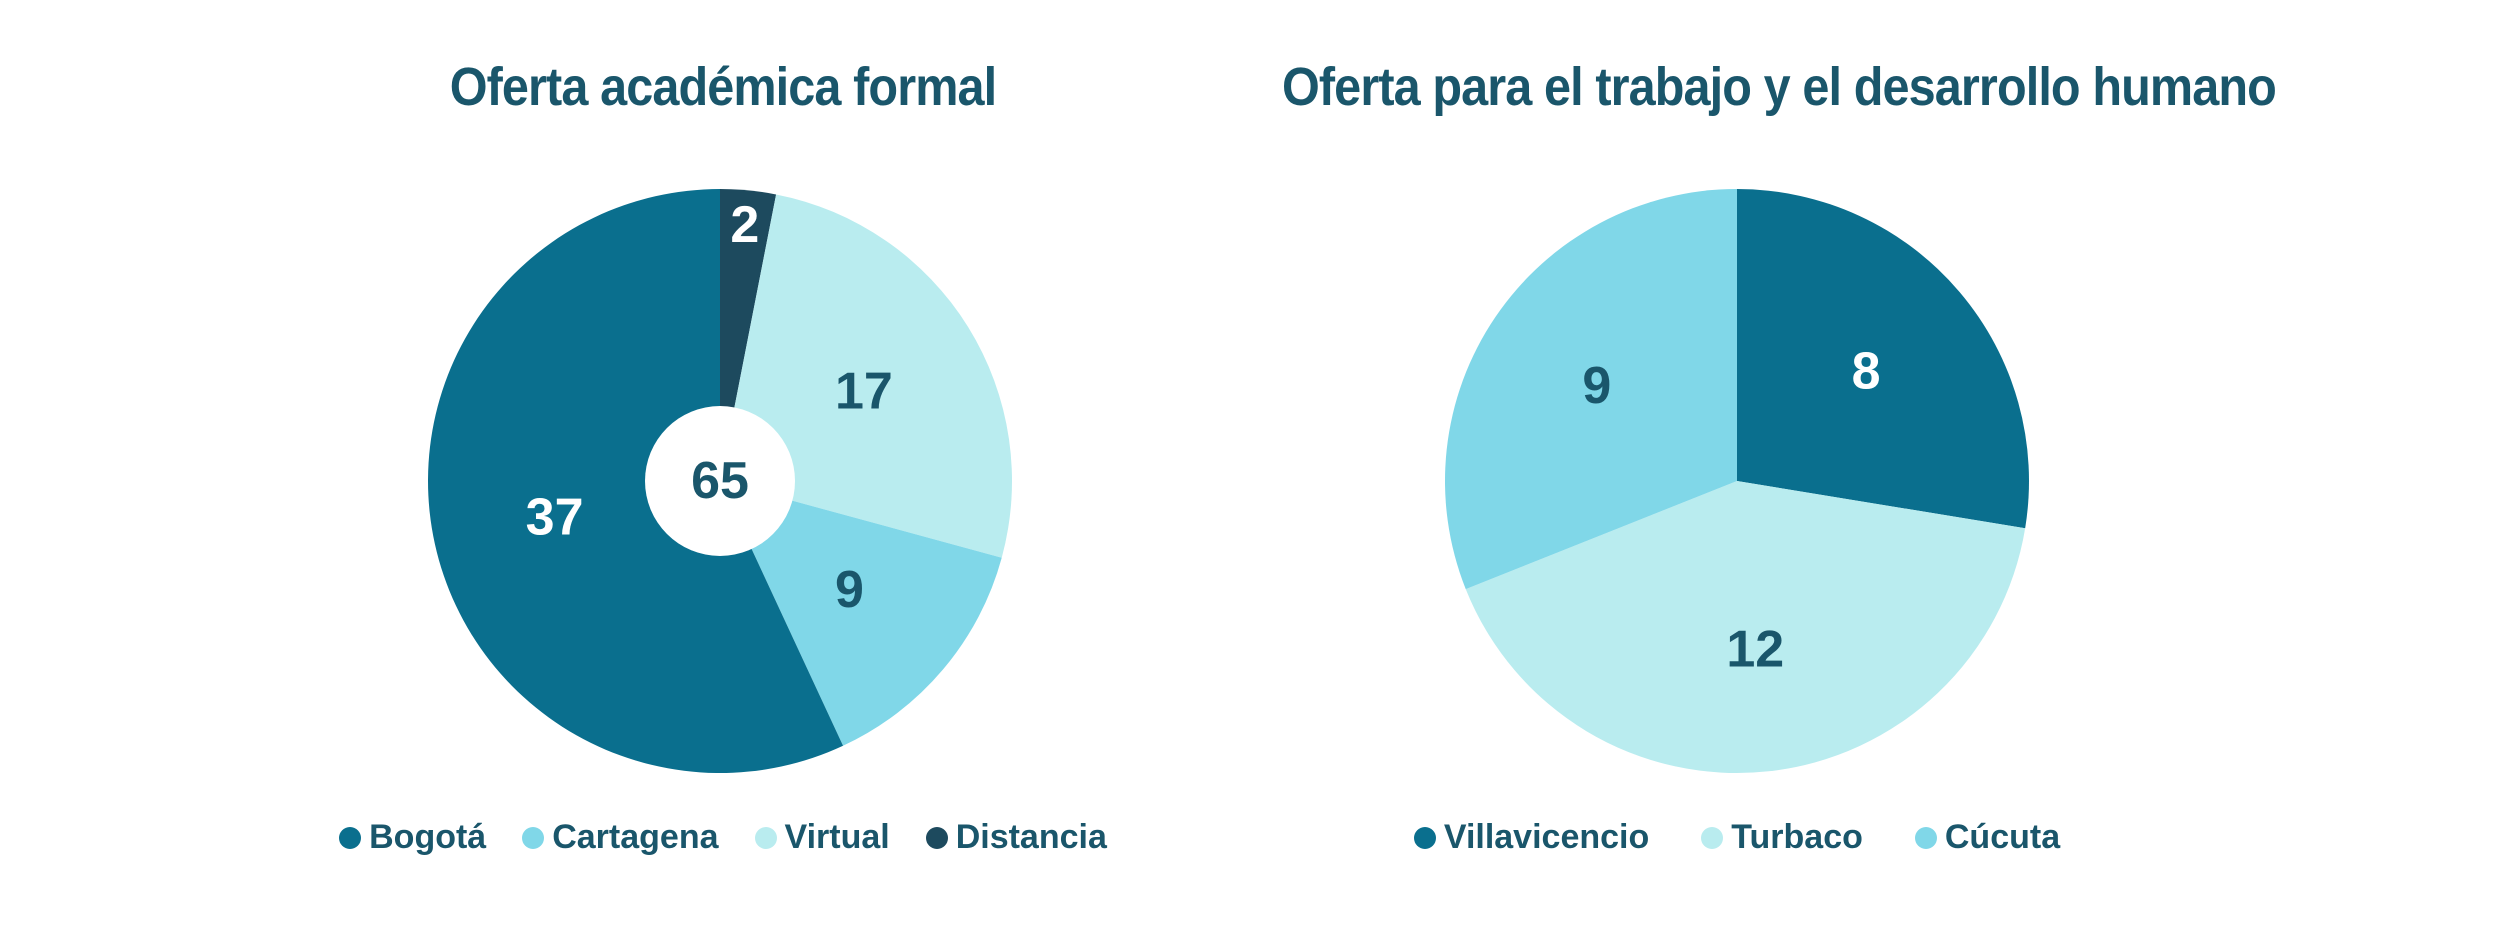 This screenshot has width=2500, height=938. I want to click on pie-slice-cucuta, so click(1591, 389).